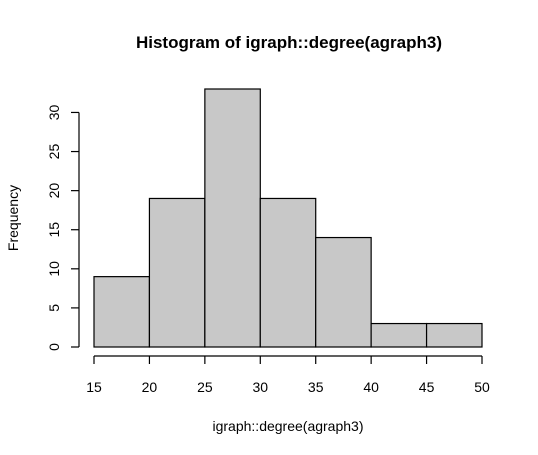 This screenshot has height=455, width=538. Describe the element at coordinates (288, 375) in the screenshot. I see `x-axis: 15 20 25 30 35 40 45 50` at that location.